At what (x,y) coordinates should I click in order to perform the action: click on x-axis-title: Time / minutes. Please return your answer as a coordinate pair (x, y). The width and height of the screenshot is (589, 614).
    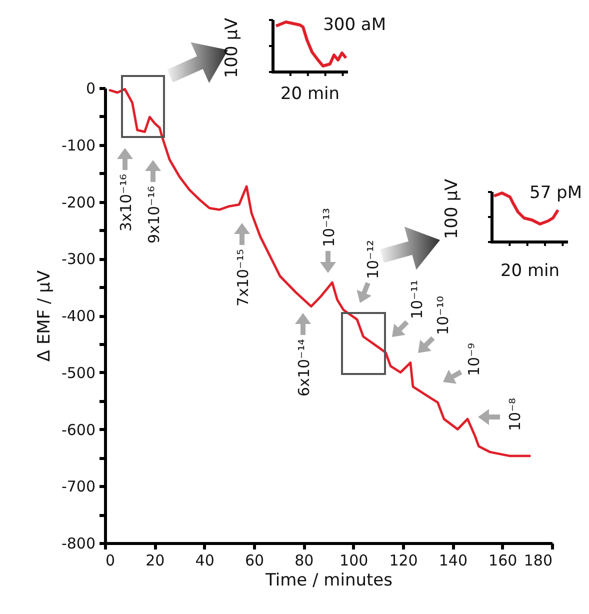
    Looking at the image, I should click on (328, 580).